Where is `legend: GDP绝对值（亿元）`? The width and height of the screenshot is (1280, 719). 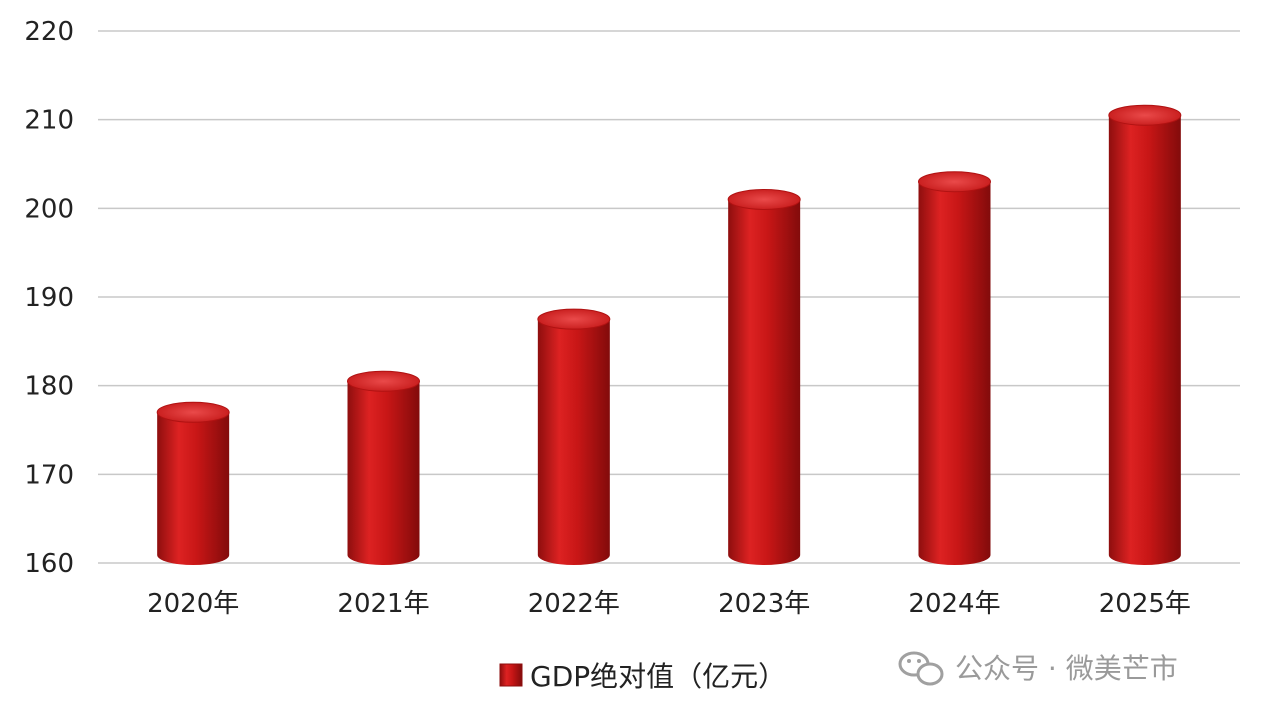
legend: GDP绝对值（亿元） is located at coordinates (642, 676).